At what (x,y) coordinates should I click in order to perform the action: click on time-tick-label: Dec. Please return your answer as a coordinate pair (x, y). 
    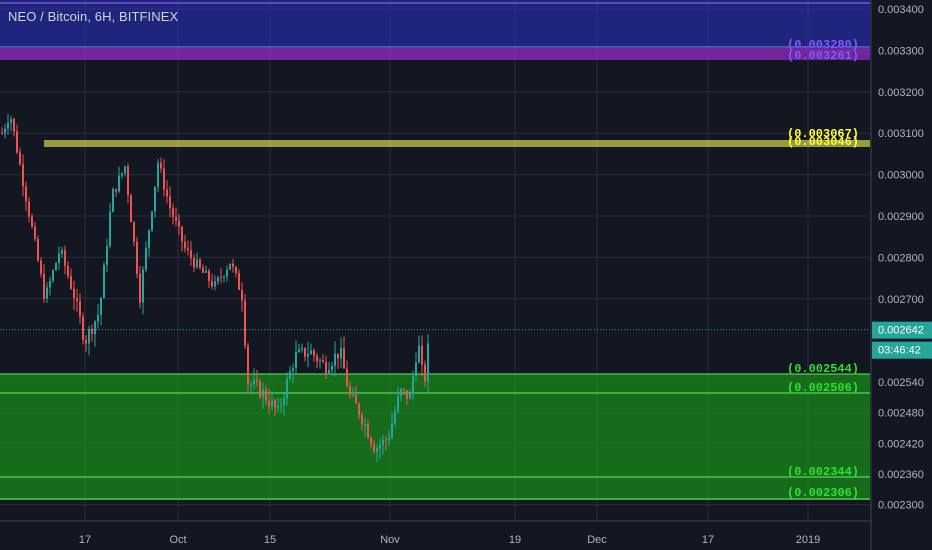
    Looking at the image, I should click on (597, 540).